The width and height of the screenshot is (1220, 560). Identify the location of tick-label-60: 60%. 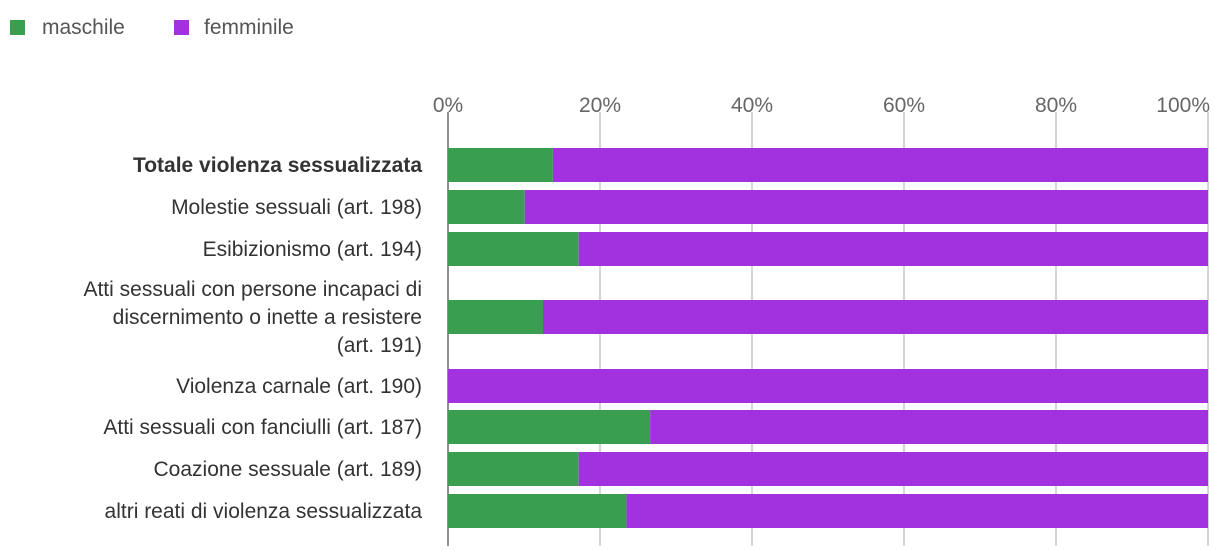
(904, 105).